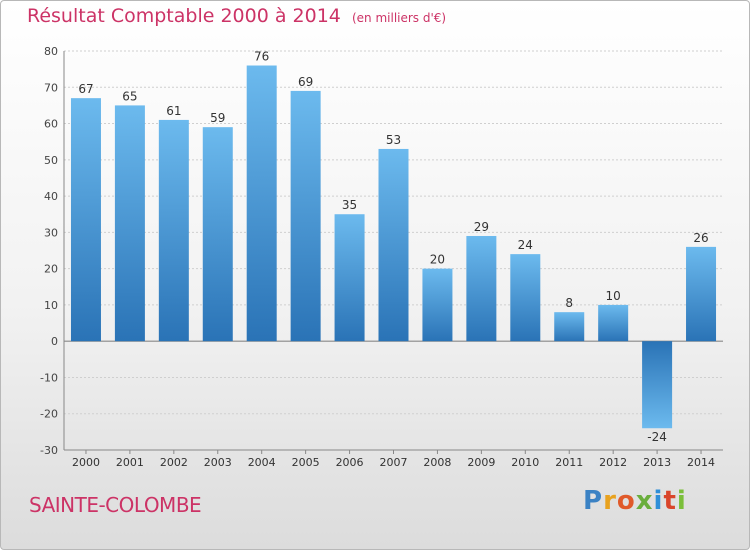 Image resolution: width=750 pixels, height=550 pixels. Describe the element at coordinates (49, 414) in the screenshot. I see `y-tick-label: -20` at that location.